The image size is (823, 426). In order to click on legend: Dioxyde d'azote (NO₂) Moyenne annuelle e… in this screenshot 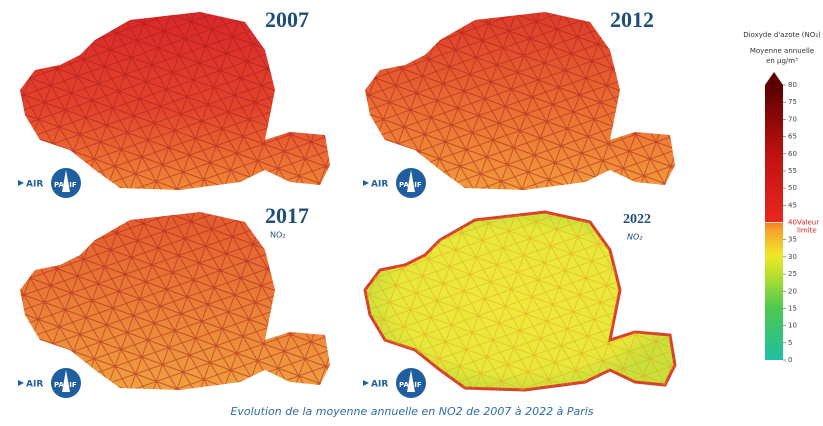, I will do `click(782, 197)`.